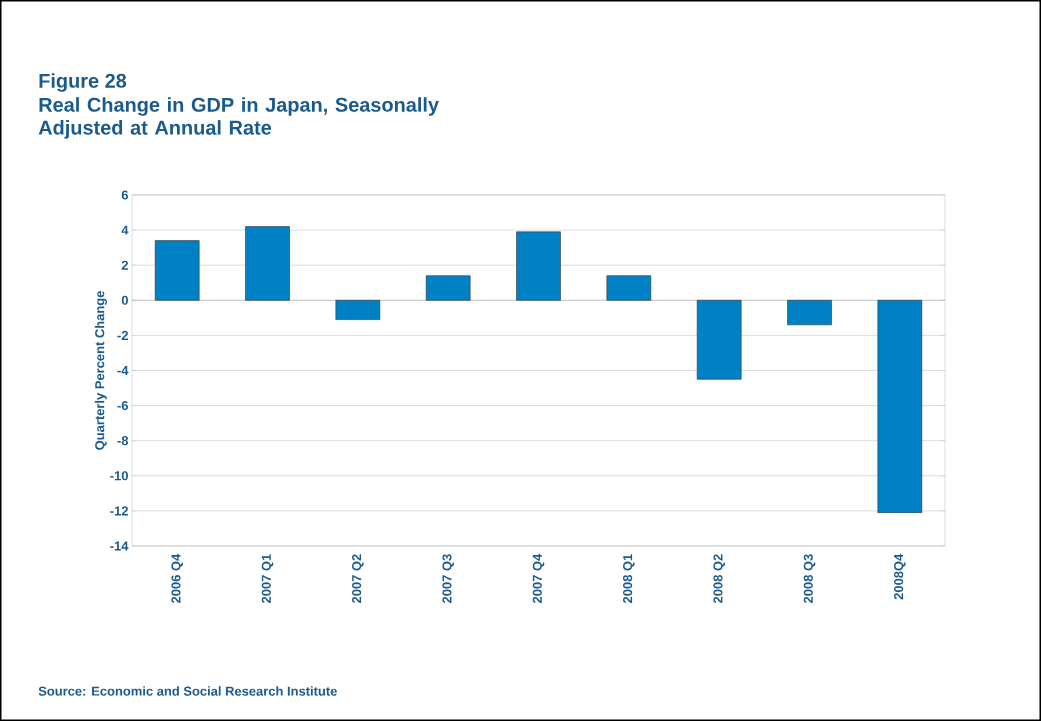 The image size is (1041, 721). Describe the element at coordinates (900, 576) in the screenshot. I see `x-tick-label: 2008Q4` at that location.